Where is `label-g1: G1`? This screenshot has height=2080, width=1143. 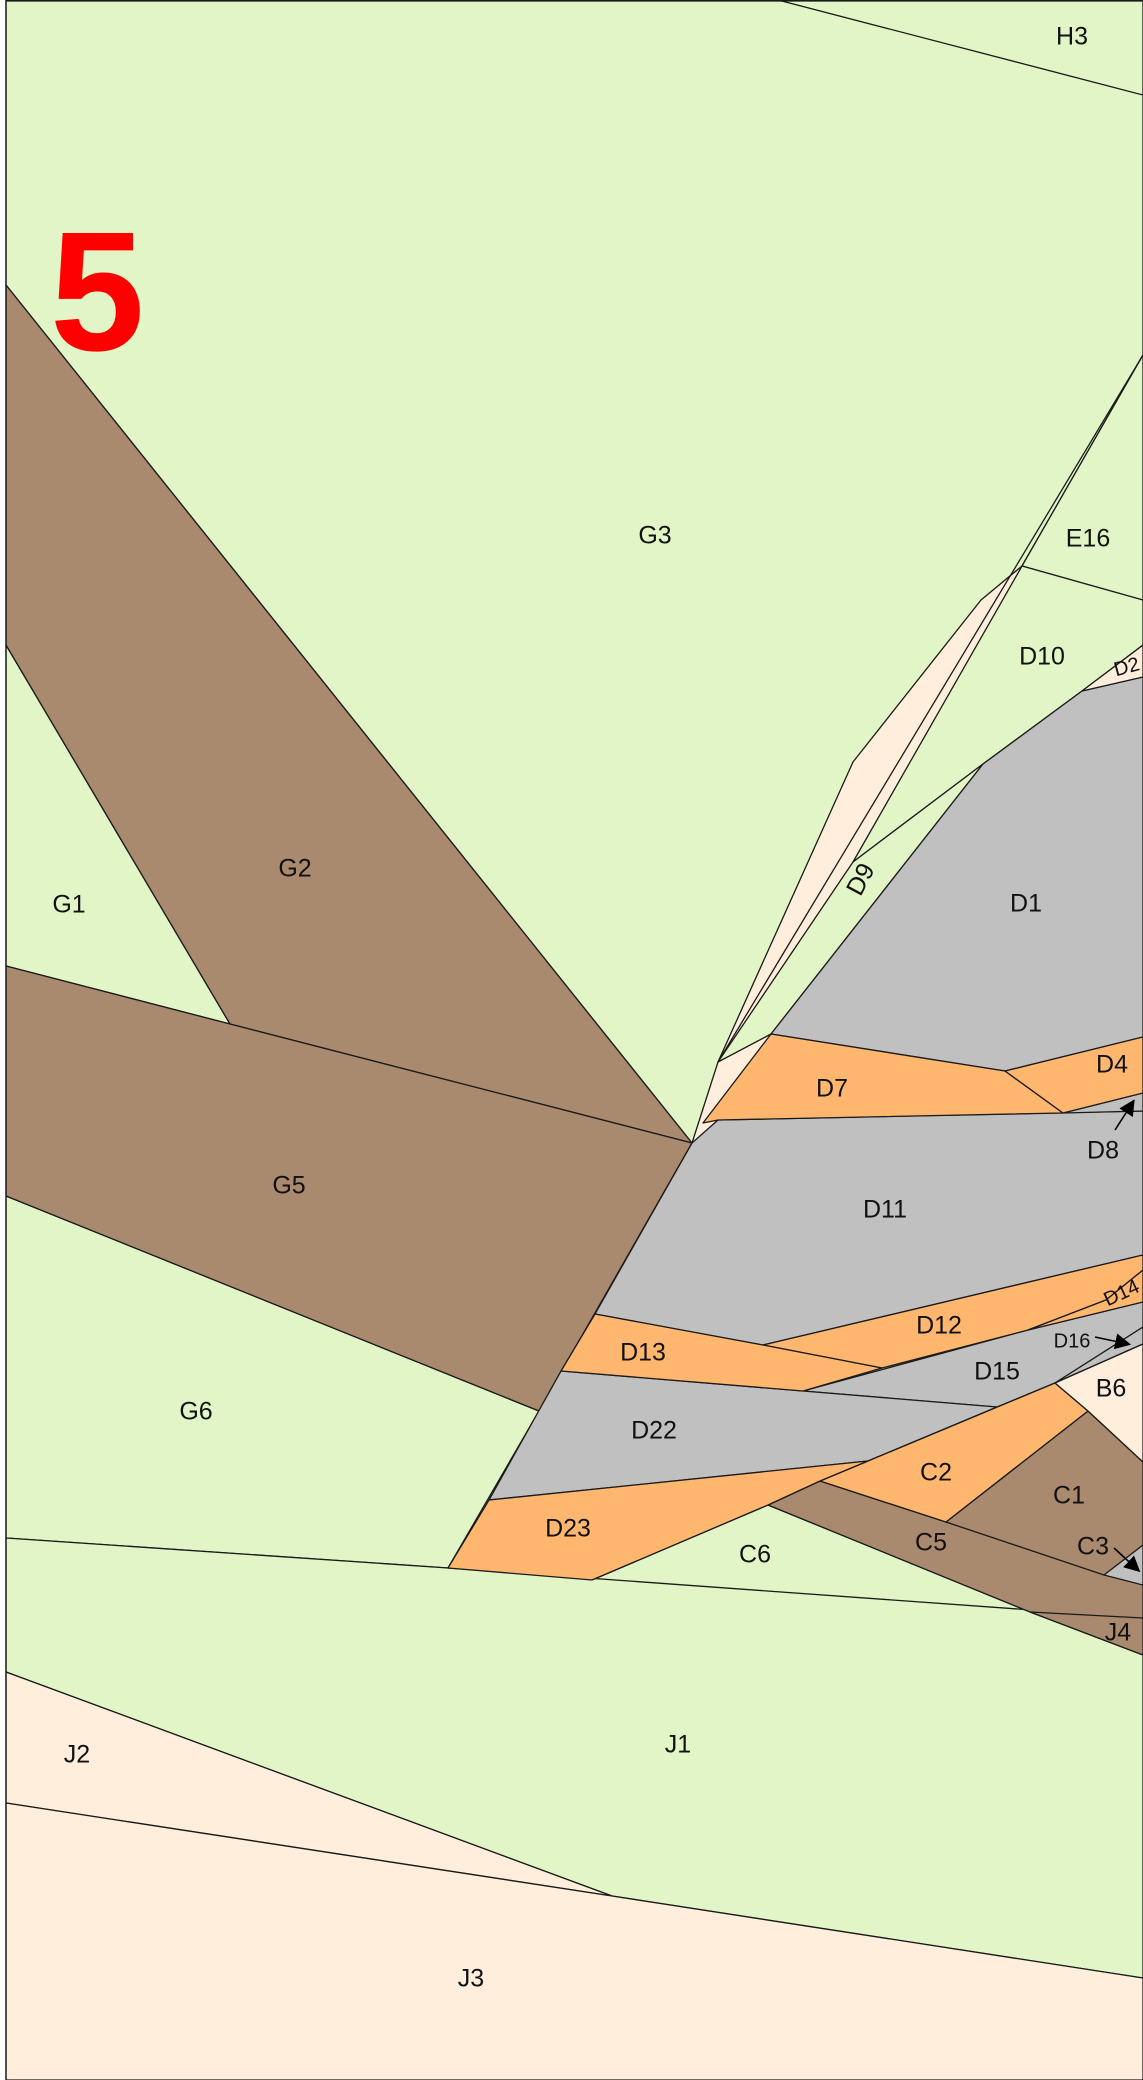 label-g1: G1 is located at coordinates (68, 905).